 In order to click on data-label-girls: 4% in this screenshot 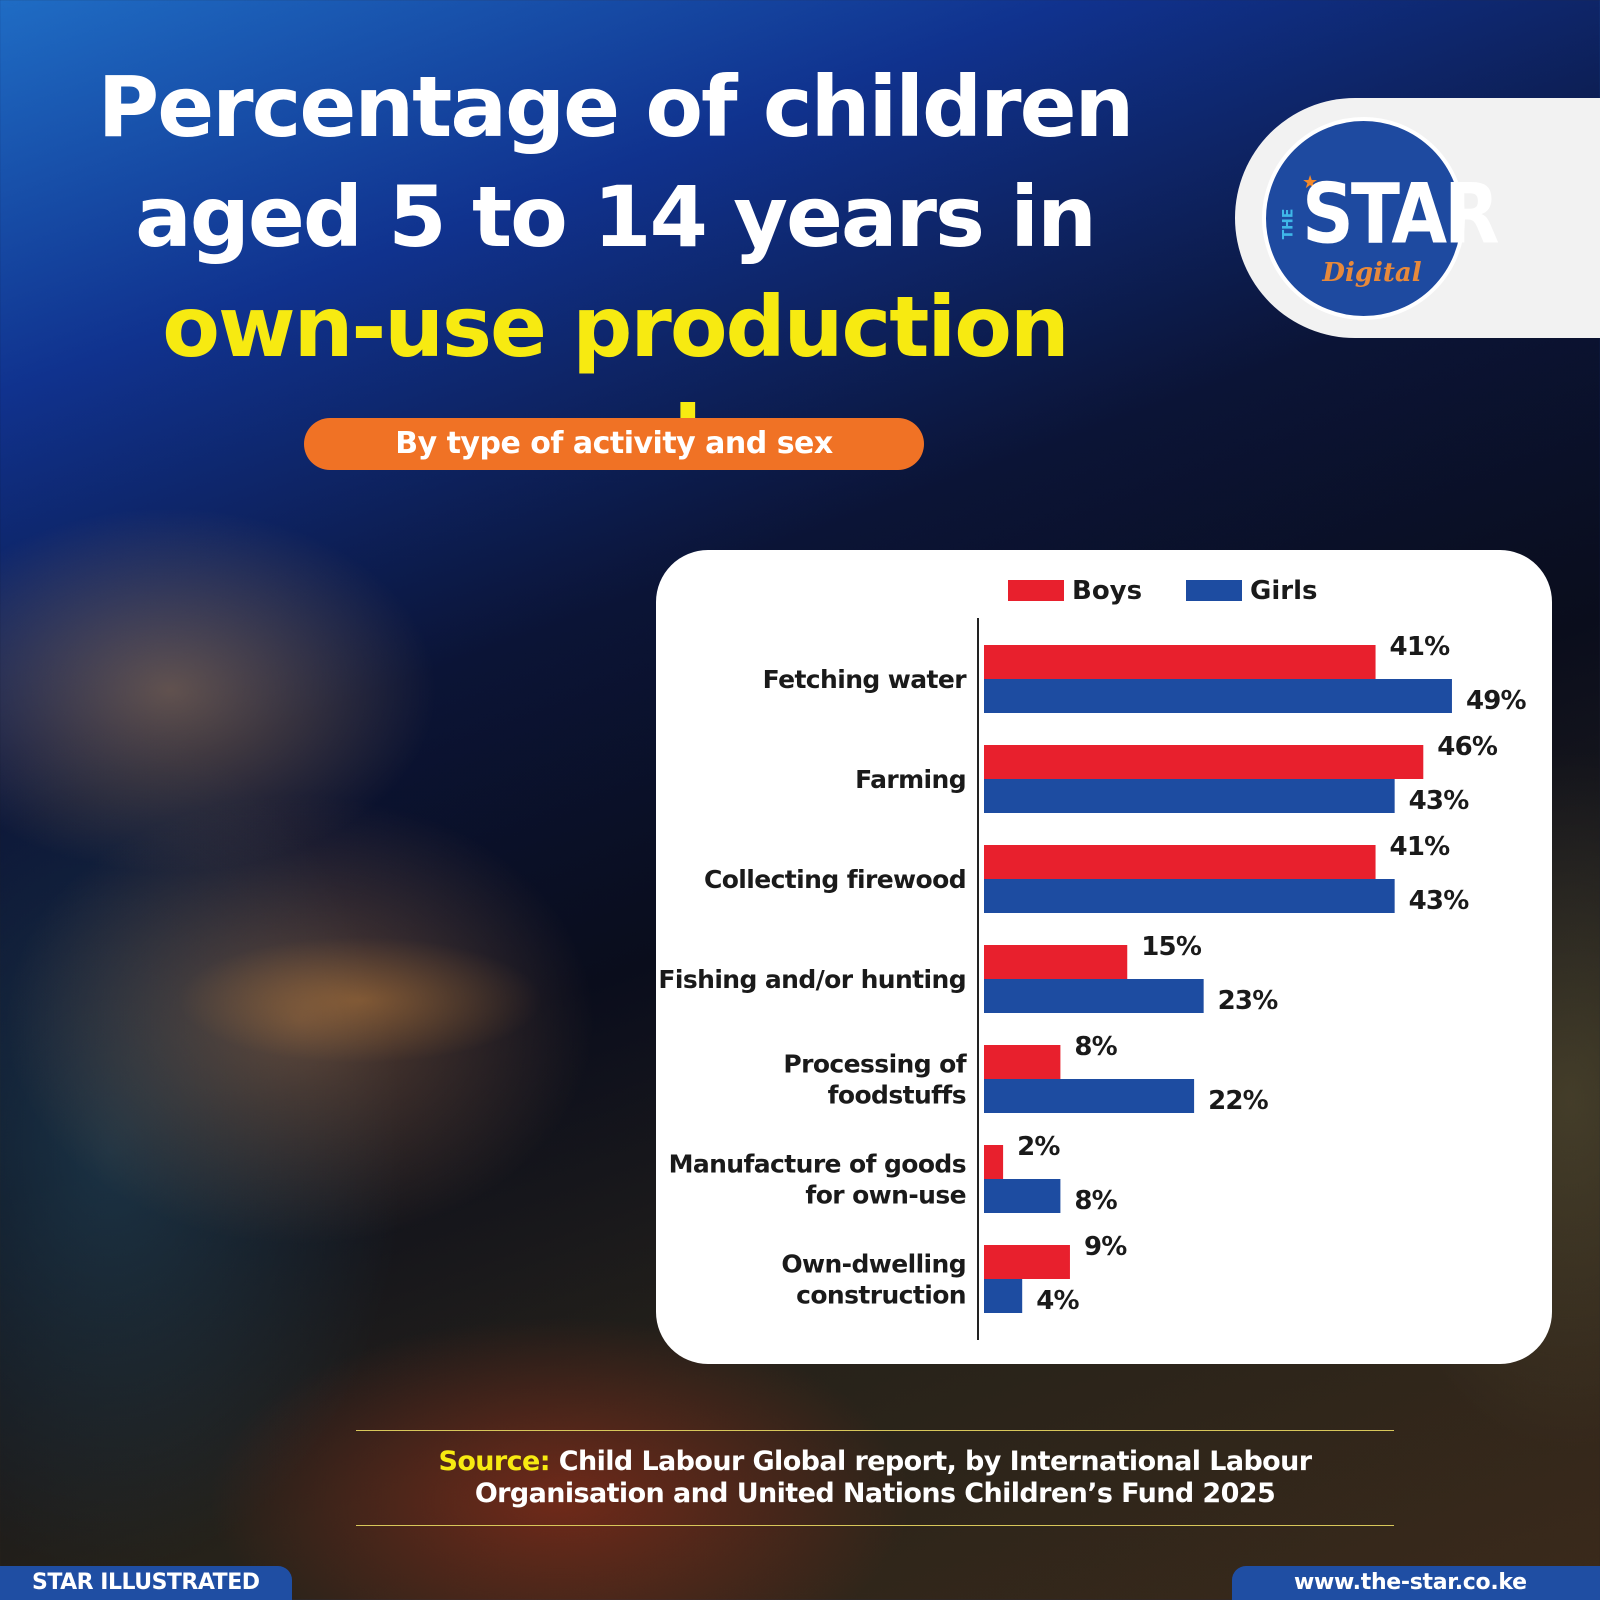, I will do `click(1057, 1301)`.